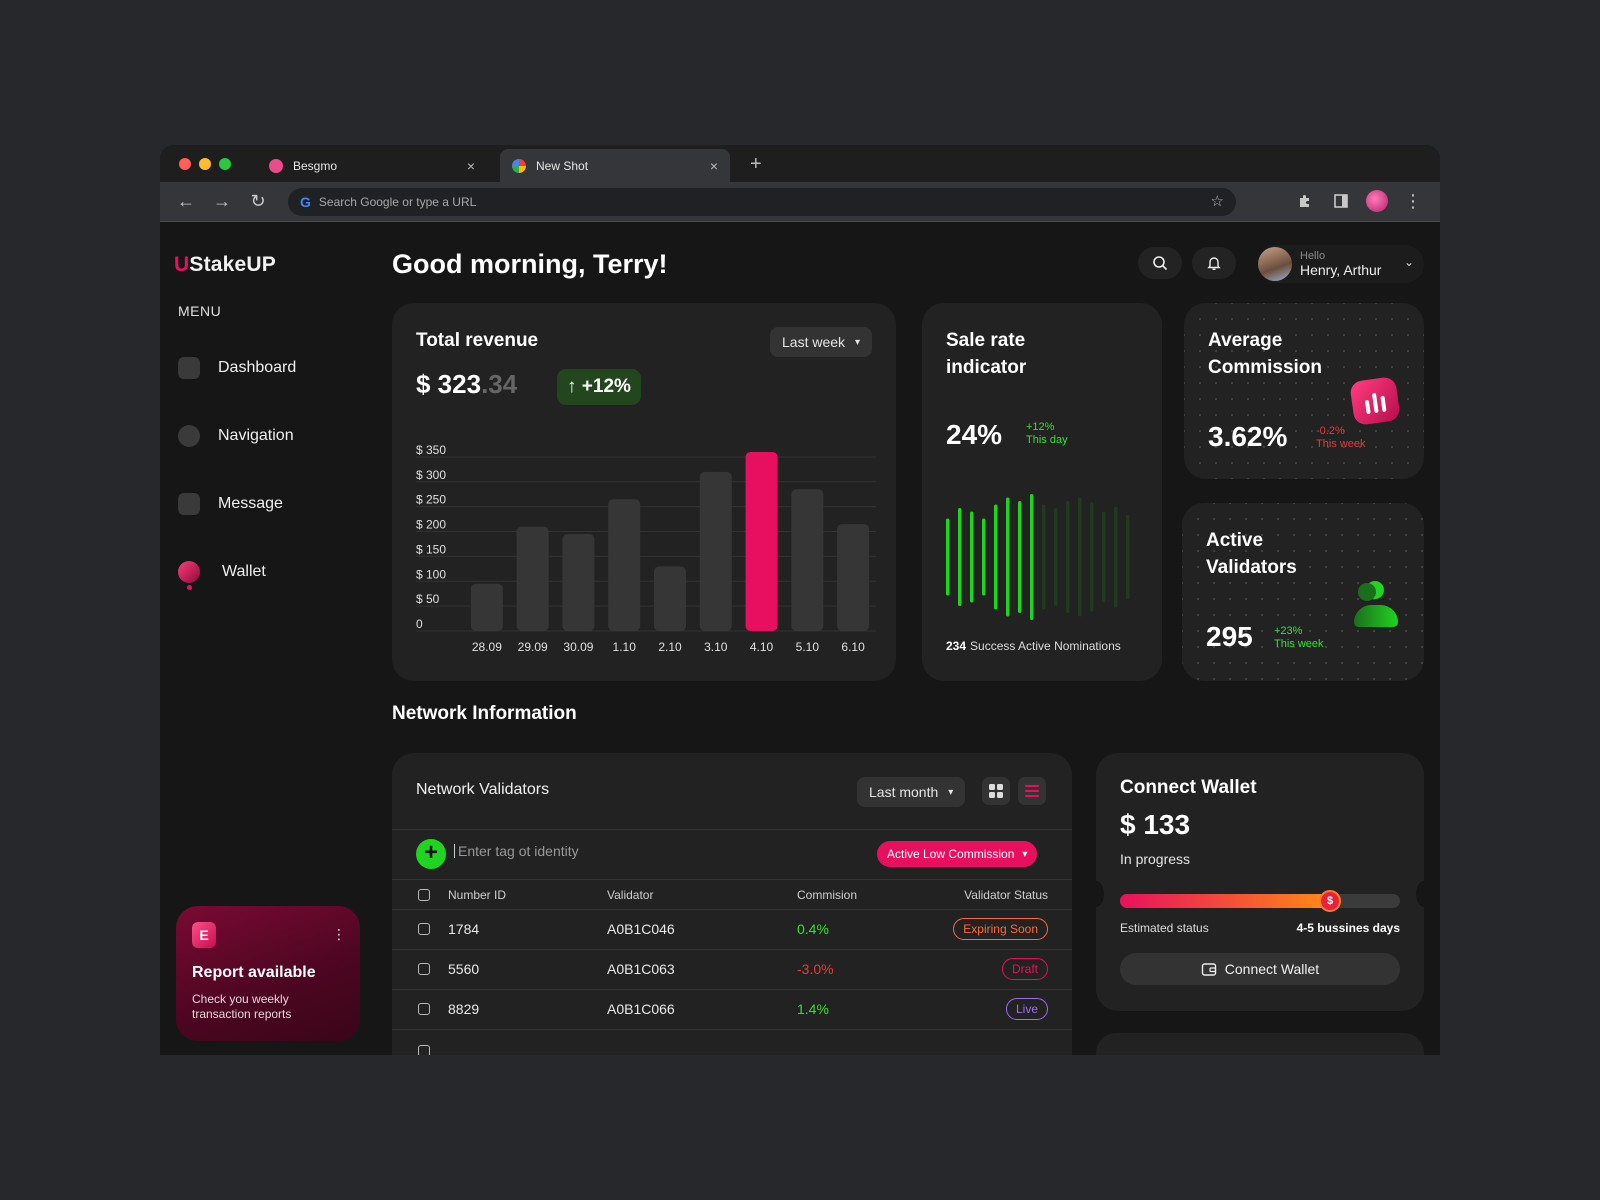 This screenshot has width=1600, height=1200. I want to click on chevron-down-icon: ⌄, so click(1408, 262).